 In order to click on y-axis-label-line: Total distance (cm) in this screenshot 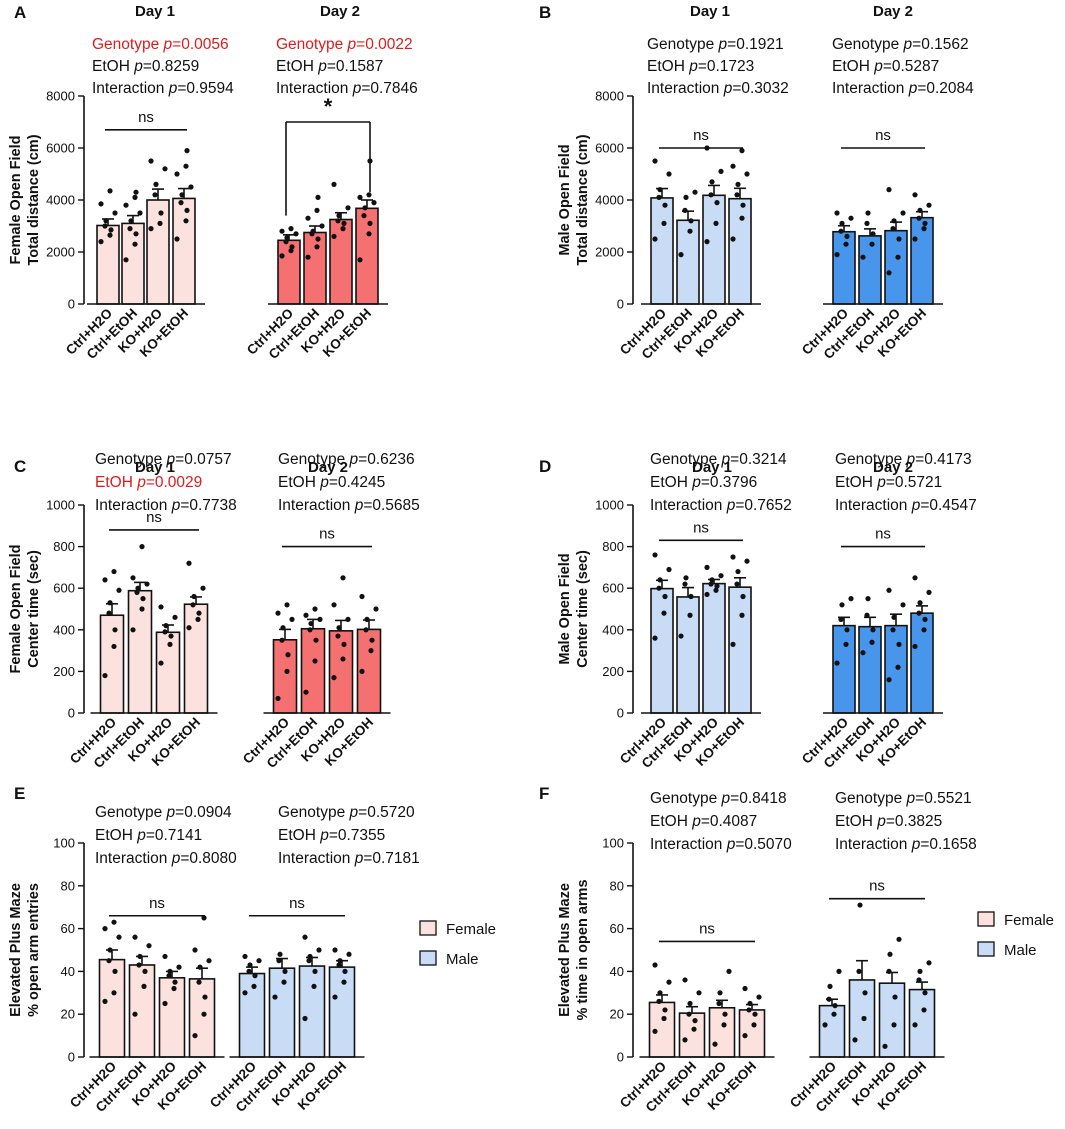, I will do `click(583, 199)`.